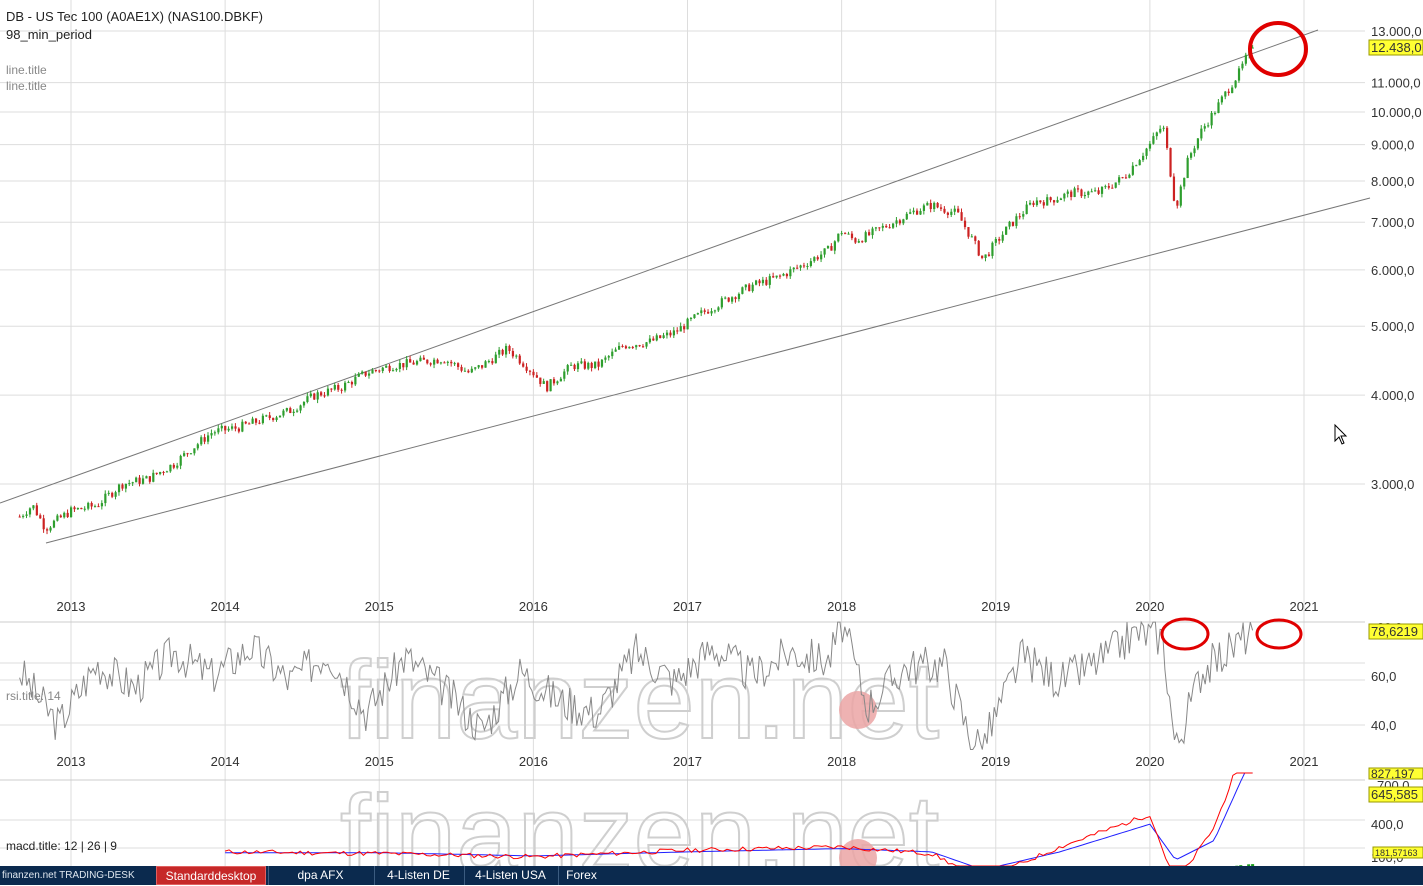  I want to click on macd-axis-tick: 400,0, so click(1387, 824).